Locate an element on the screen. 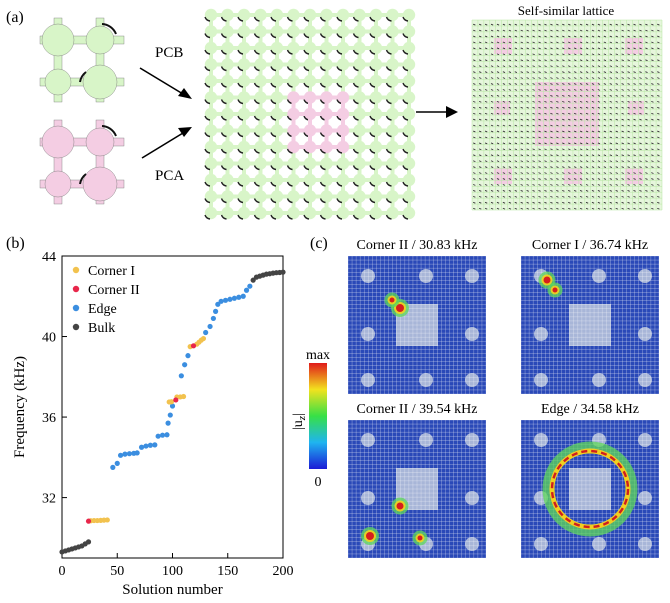 The width and height of the screenshot is (670, 603). map-corner2b: Corner II / 39.54 kHz is located at coordinates (417, 480).